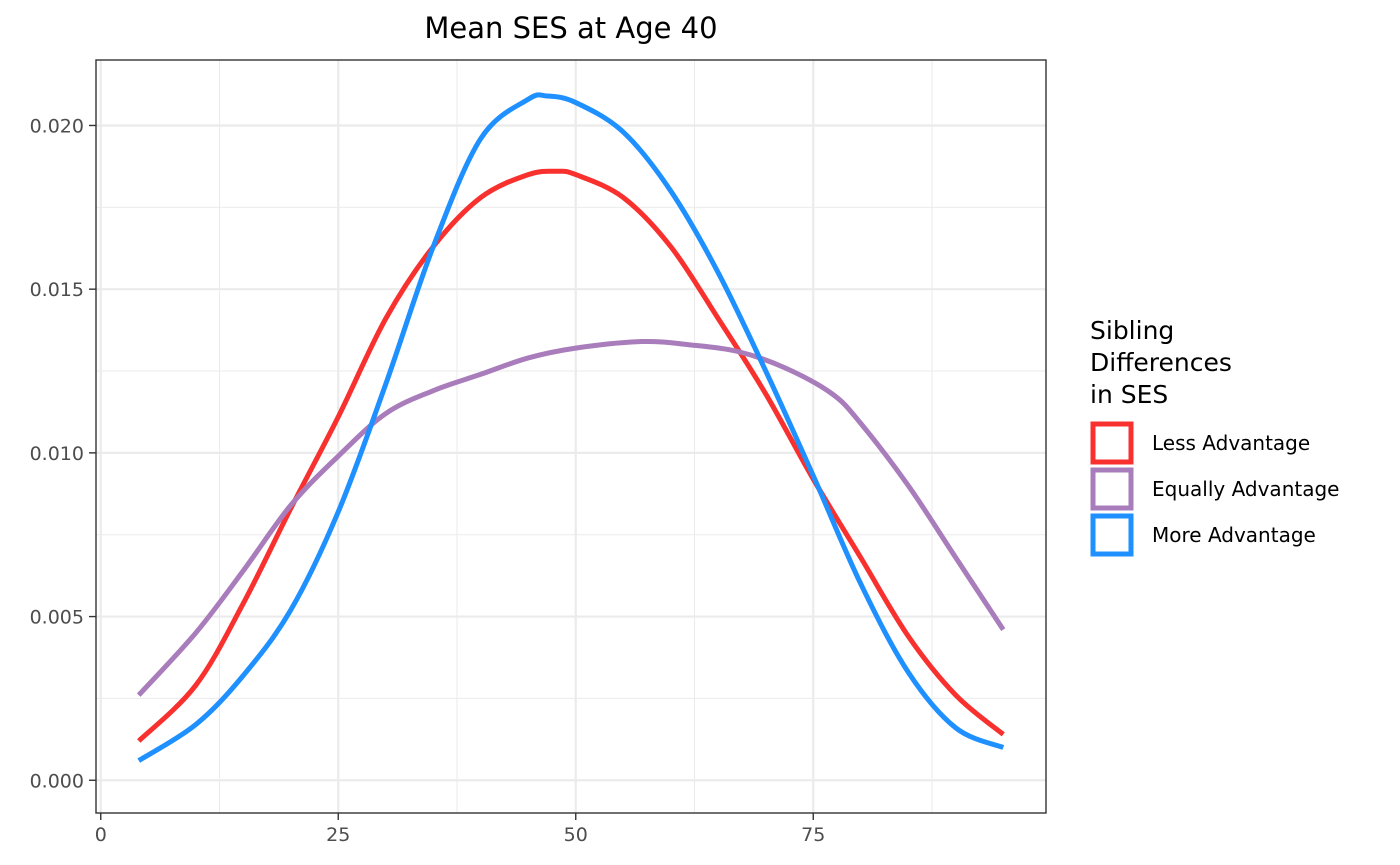 The height and width of the screenshot is (865, 1400). What do you see at coordinates (57, 618) in the screenshot?
I see `y-tick-label: 0.005` at bounding box center [57, 618].